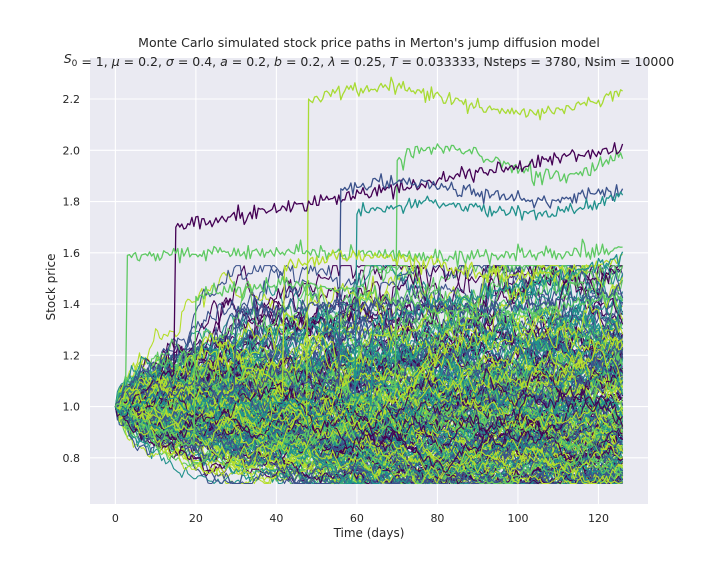 The height and width of the screenshot is (580, 720). I want to click on y-tick-labels: 0.8 1.0 1.2 1.4 1.6 1.8 2.0 2.2, so click(72, 279).